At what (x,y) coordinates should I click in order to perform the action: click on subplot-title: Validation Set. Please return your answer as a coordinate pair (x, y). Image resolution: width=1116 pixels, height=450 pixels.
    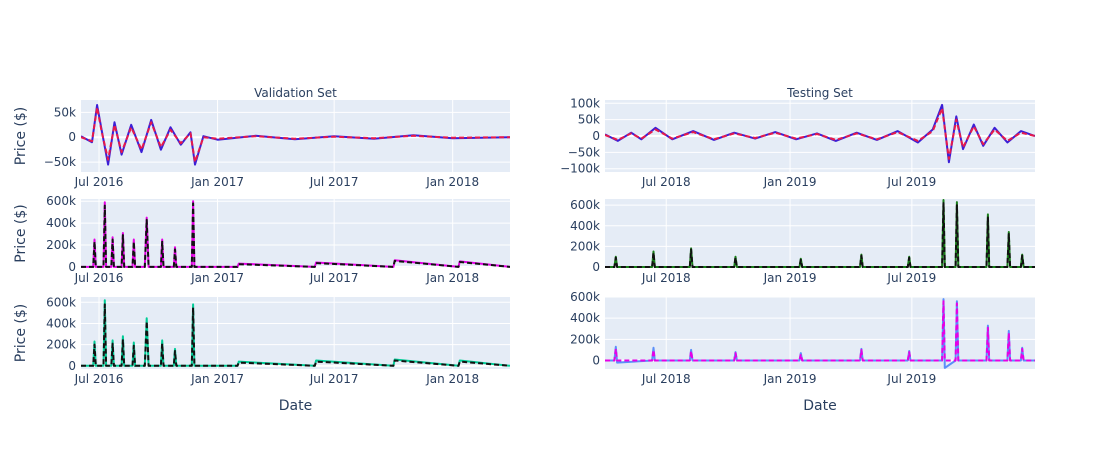
    Looking at the image, I should click on (295, 93).